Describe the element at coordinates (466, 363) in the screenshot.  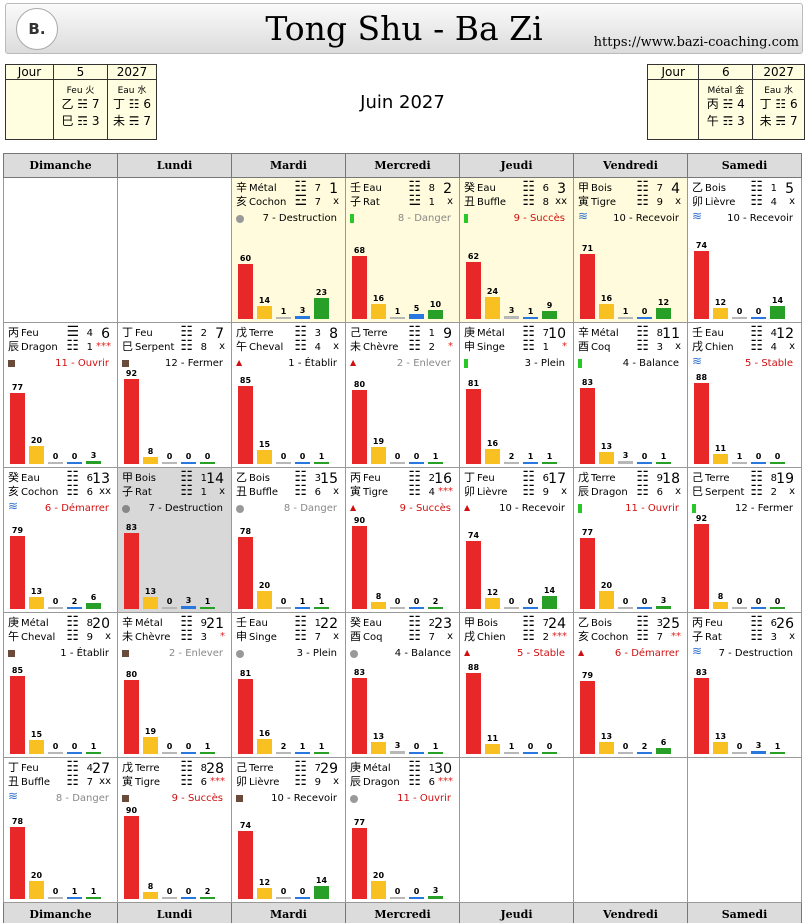
I see `green-bar-indicator-icon` at that location.